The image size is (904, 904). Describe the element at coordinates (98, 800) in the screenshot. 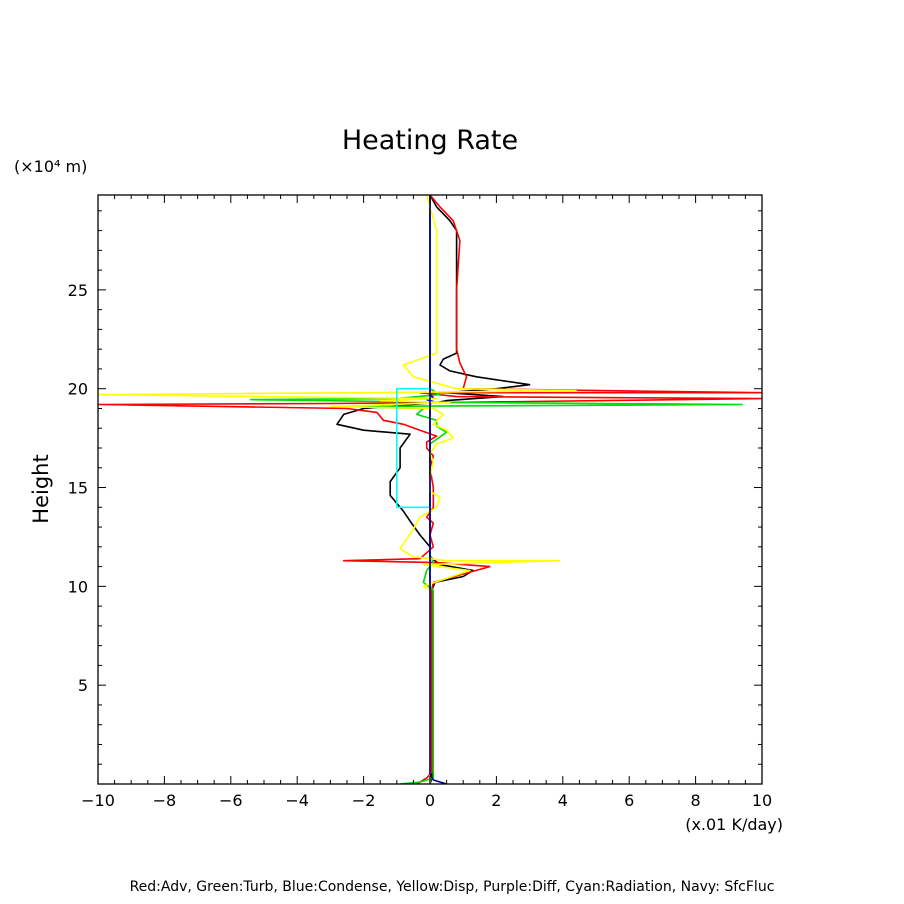

I see `x-tick-label: −10` at that location.